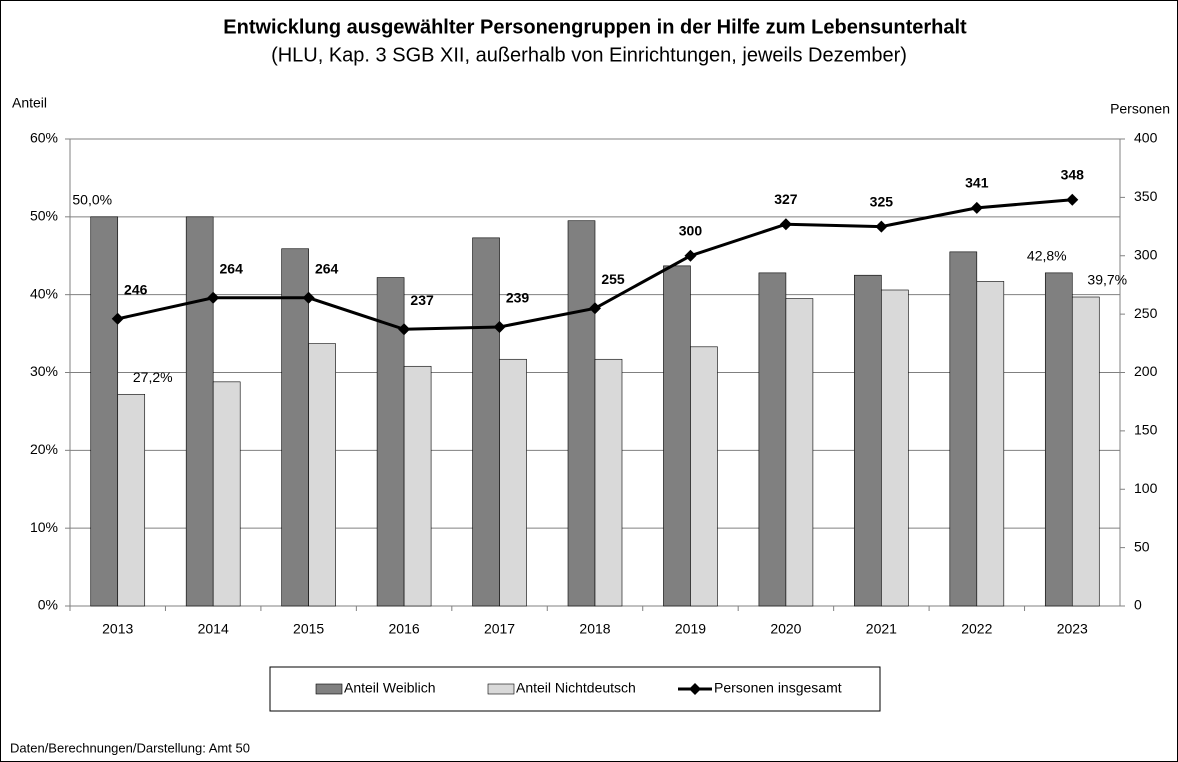 The width and height of the screenshot is (1178, 762). Describe the element at coordinates (690, 629) in the screenshot. I see `x-tick-label: 2019` at that location.